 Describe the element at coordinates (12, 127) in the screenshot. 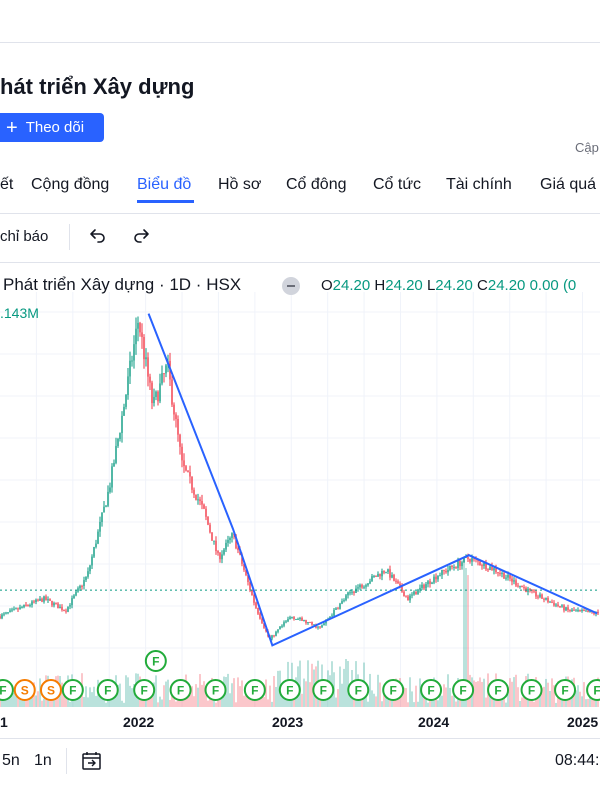

I see `plus-icon: +` at that location.